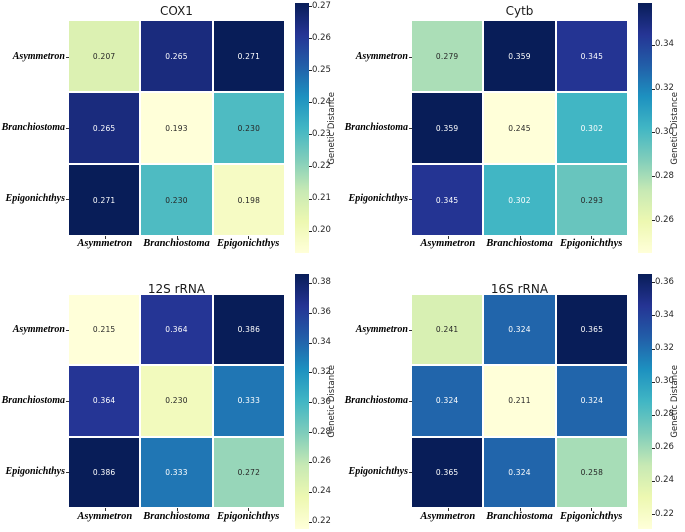 The image size is (685, 532). Describe the element at coordinates (104, 401) in the screenshot. I see `heatmap-cell: 0.364` at that location.